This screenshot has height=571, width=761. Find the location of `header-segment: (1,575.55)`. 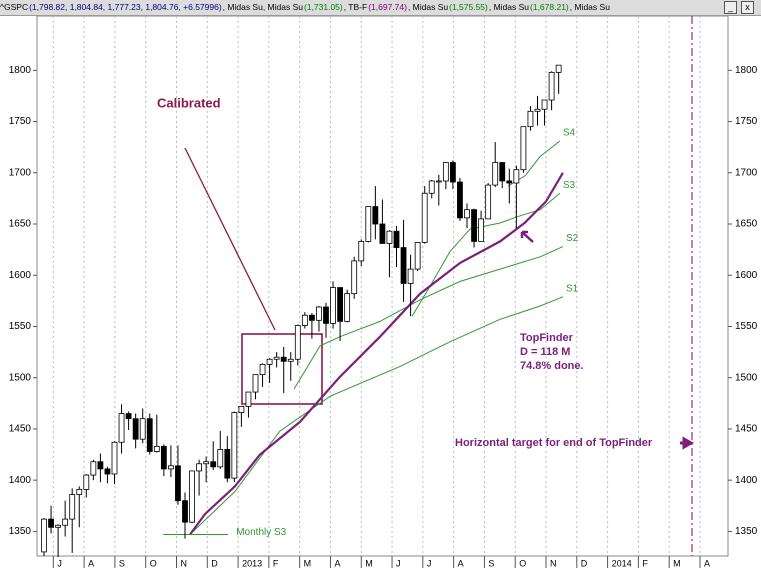

header-segment: (1,575.55) is located at coordinates (468, 7).